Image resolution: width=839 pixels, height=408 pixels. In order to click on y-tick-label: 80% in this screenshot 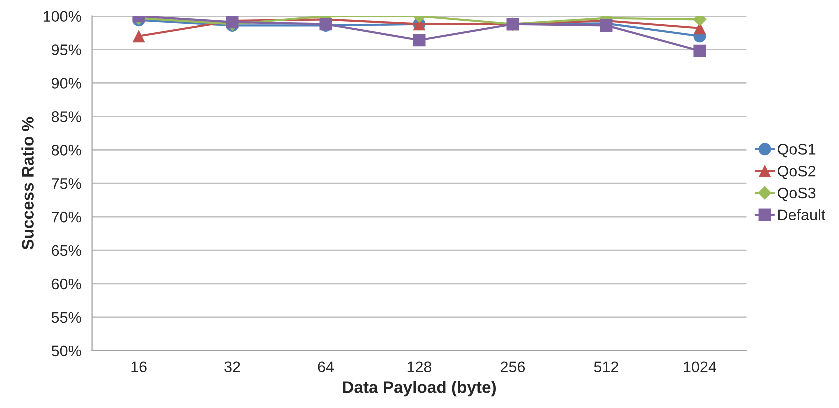, I will do `click(67, 150)`.